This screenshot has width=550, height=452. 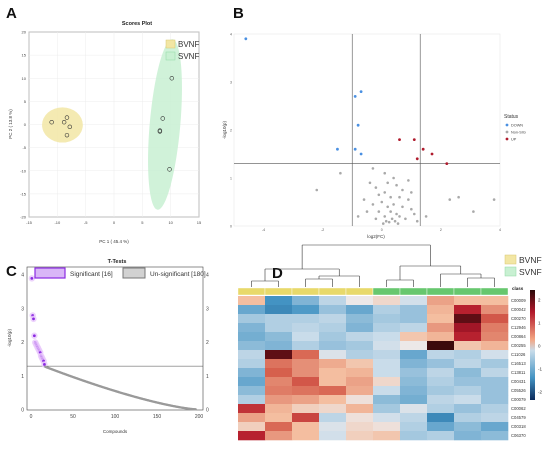 I want to click on y-tick-label-left: 1, so click(x=22, y=377).